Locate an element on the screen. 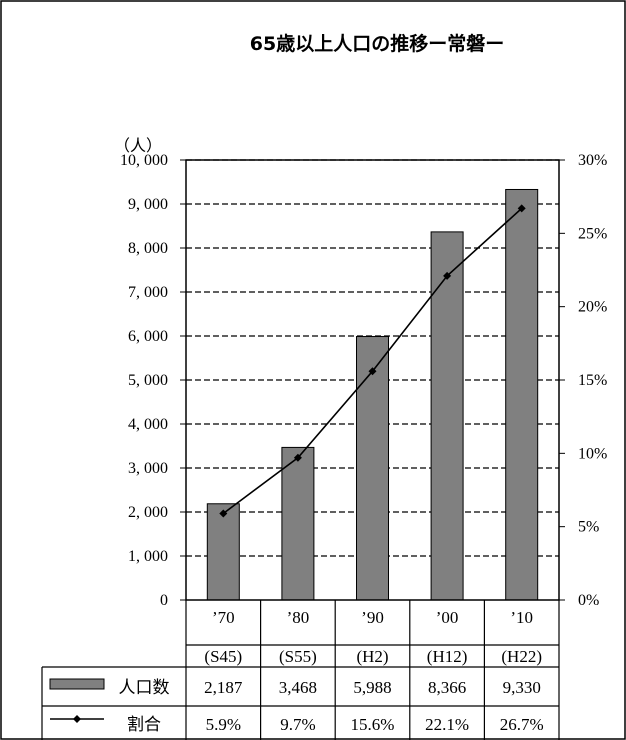  x-tick-label: ’00 is located at coordinates (447, 617).